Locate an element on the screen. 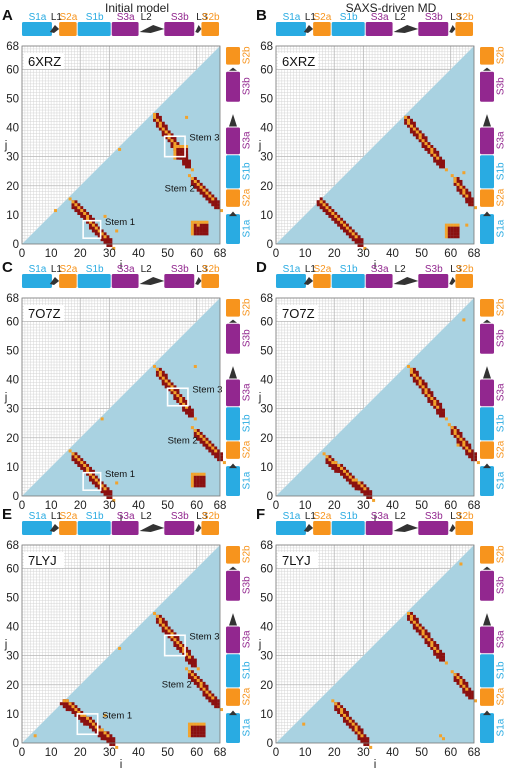  y-tick-label: 60 is located at coordinates (266, 569).